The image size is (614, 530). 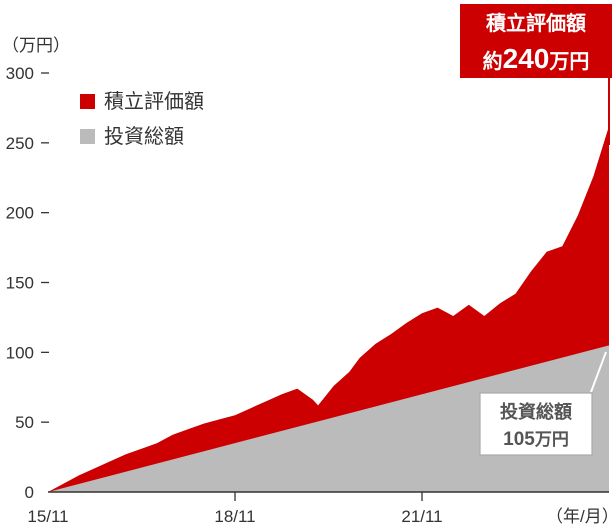 I want to click on y-tick-label: 50, so click(x=24, y=422).